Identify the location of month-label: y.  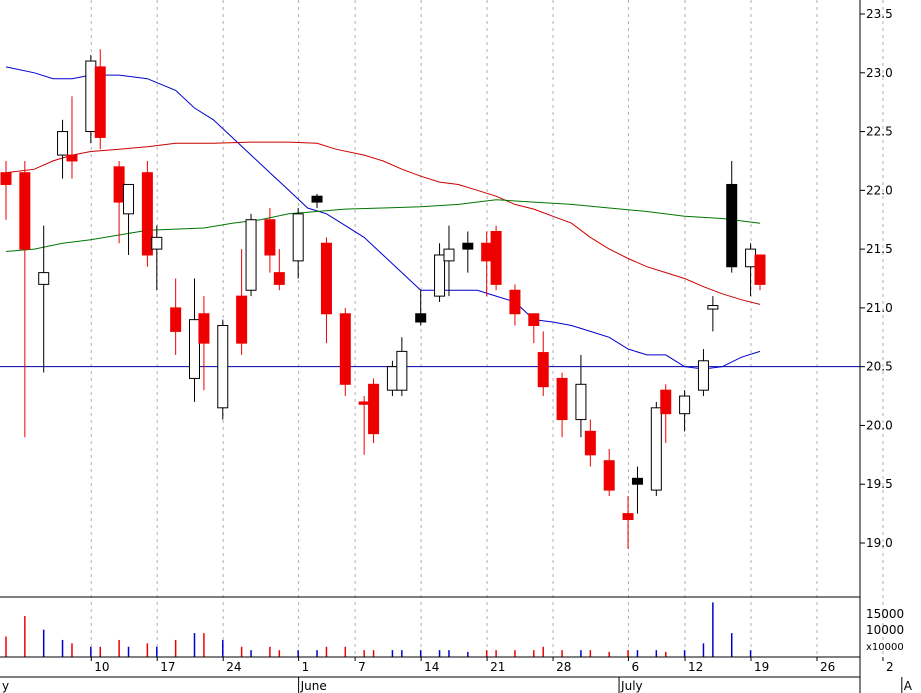
(5, 686).